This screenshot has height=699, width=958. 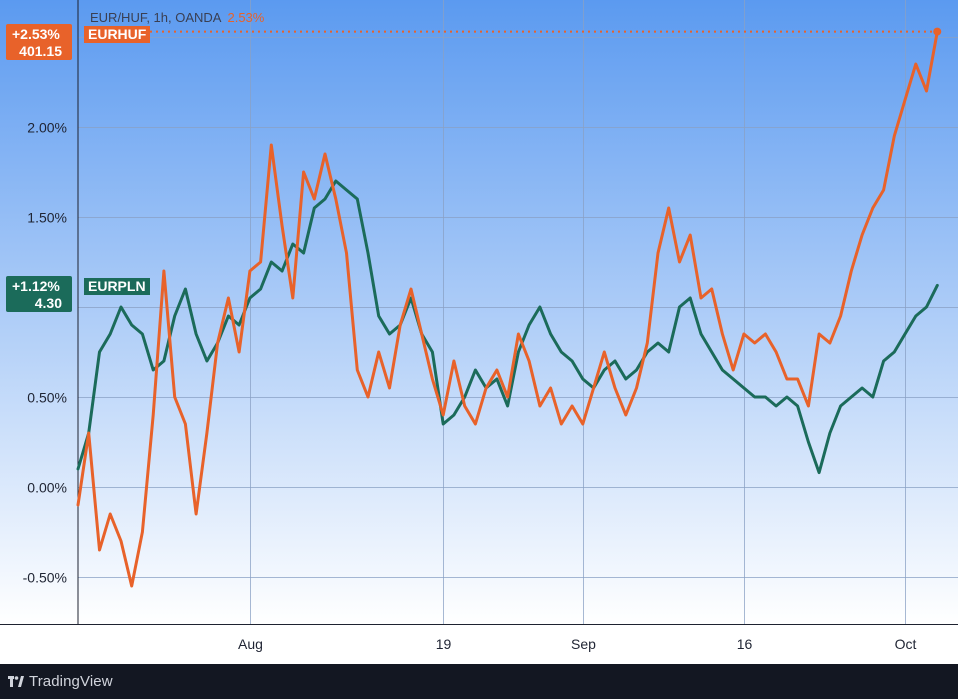 I want to click on tradingview-brand: TradingView, so click(x=71, y=681).